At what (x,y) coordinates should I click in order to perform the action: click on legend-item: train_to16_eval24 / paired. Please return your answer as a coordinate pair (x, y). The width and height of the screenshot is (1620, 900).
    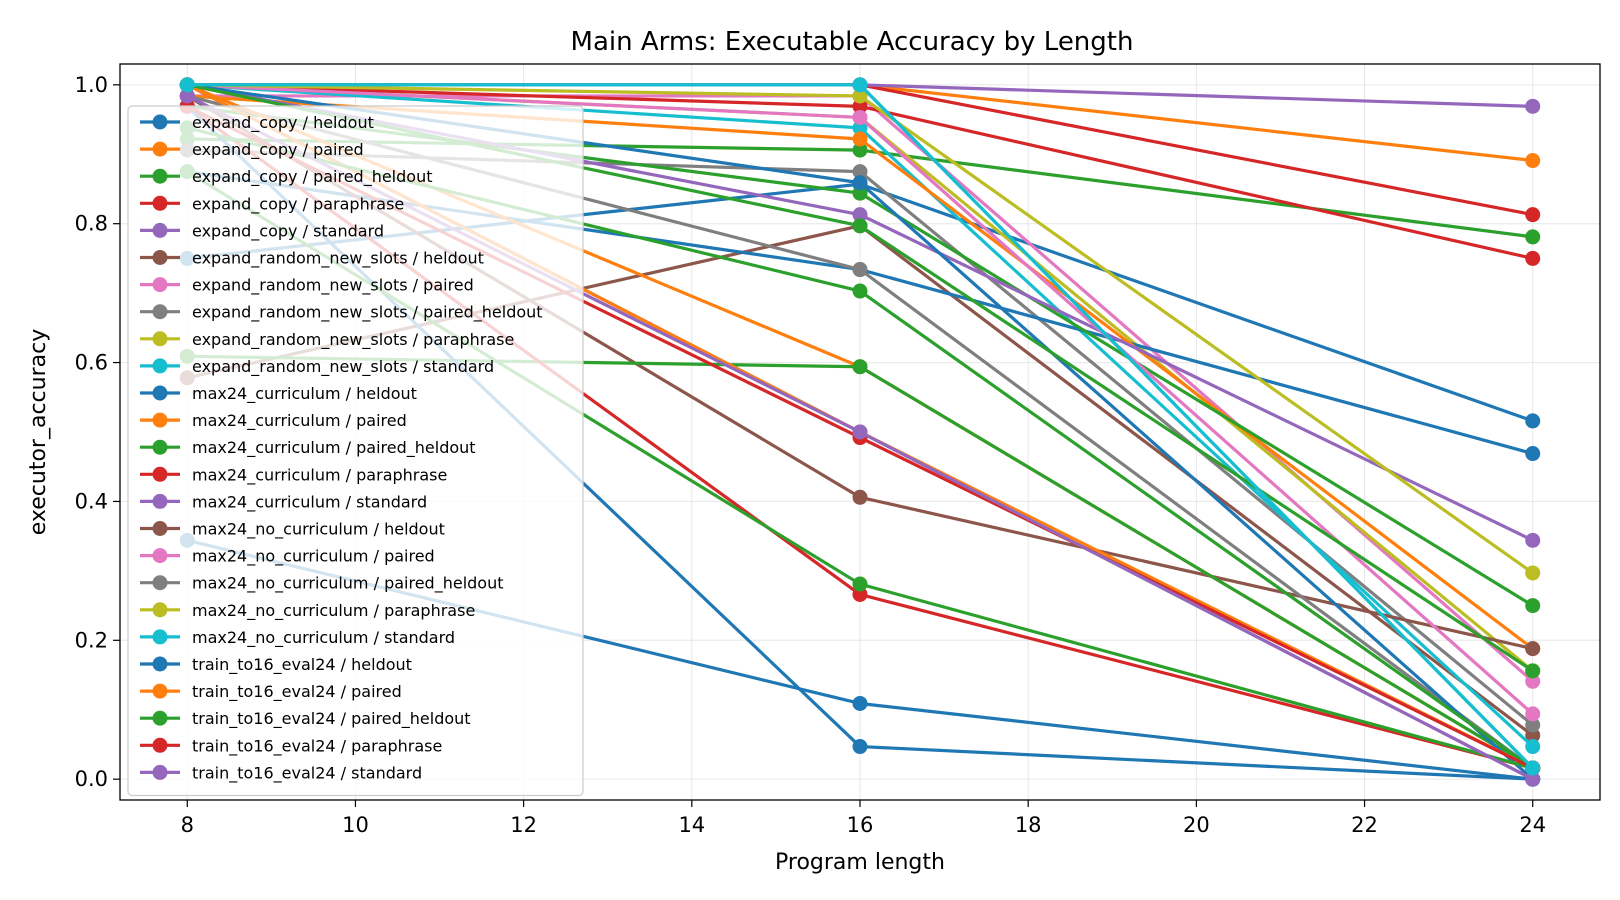
    Looking at the image, I should click on (271, 692).